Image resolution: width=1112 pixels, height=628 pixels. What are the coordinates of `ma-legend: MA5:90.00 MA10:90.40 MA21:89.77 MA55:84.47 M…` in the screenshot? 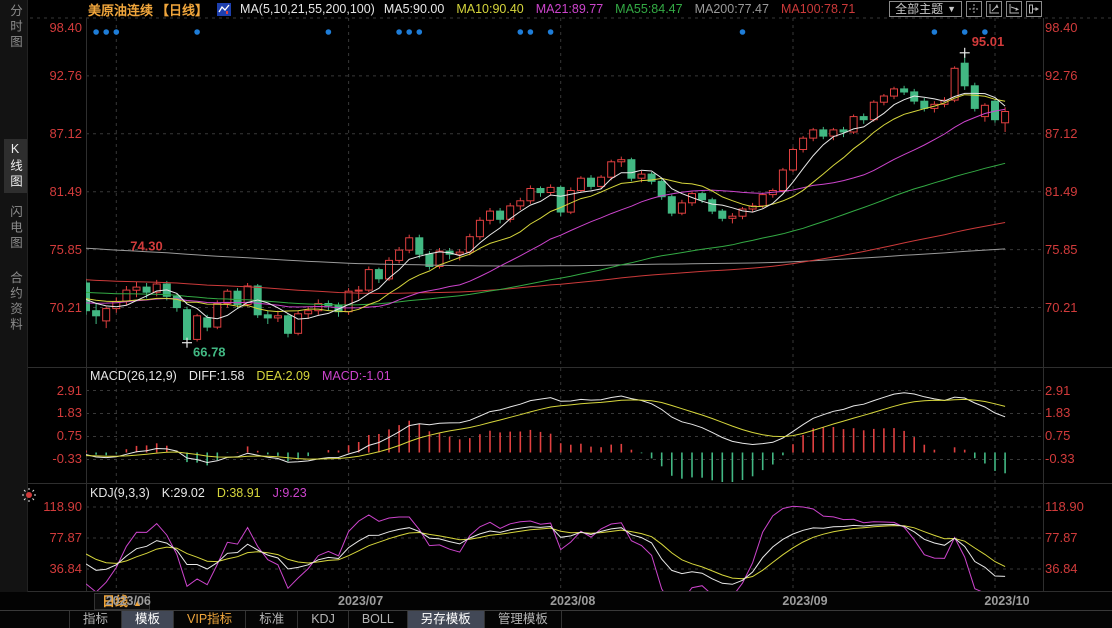 It's located at (619, 9).